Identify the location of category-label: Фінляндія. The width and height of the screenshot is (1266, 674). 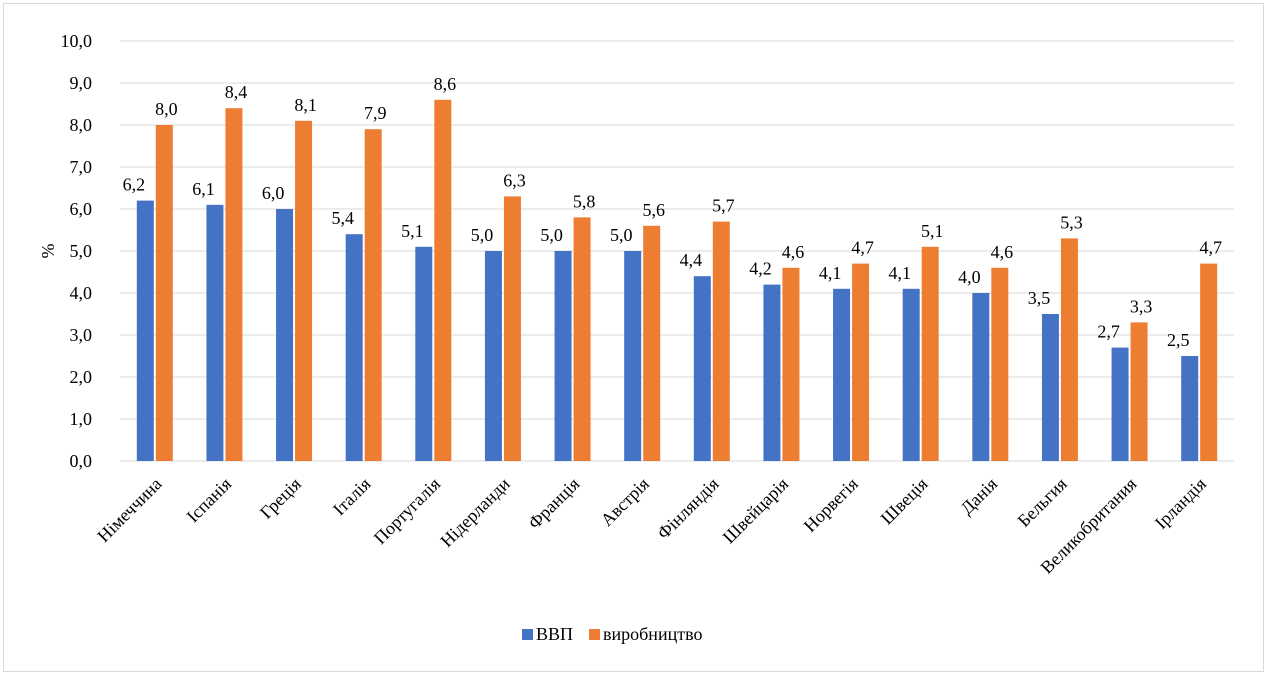
(687, 508).